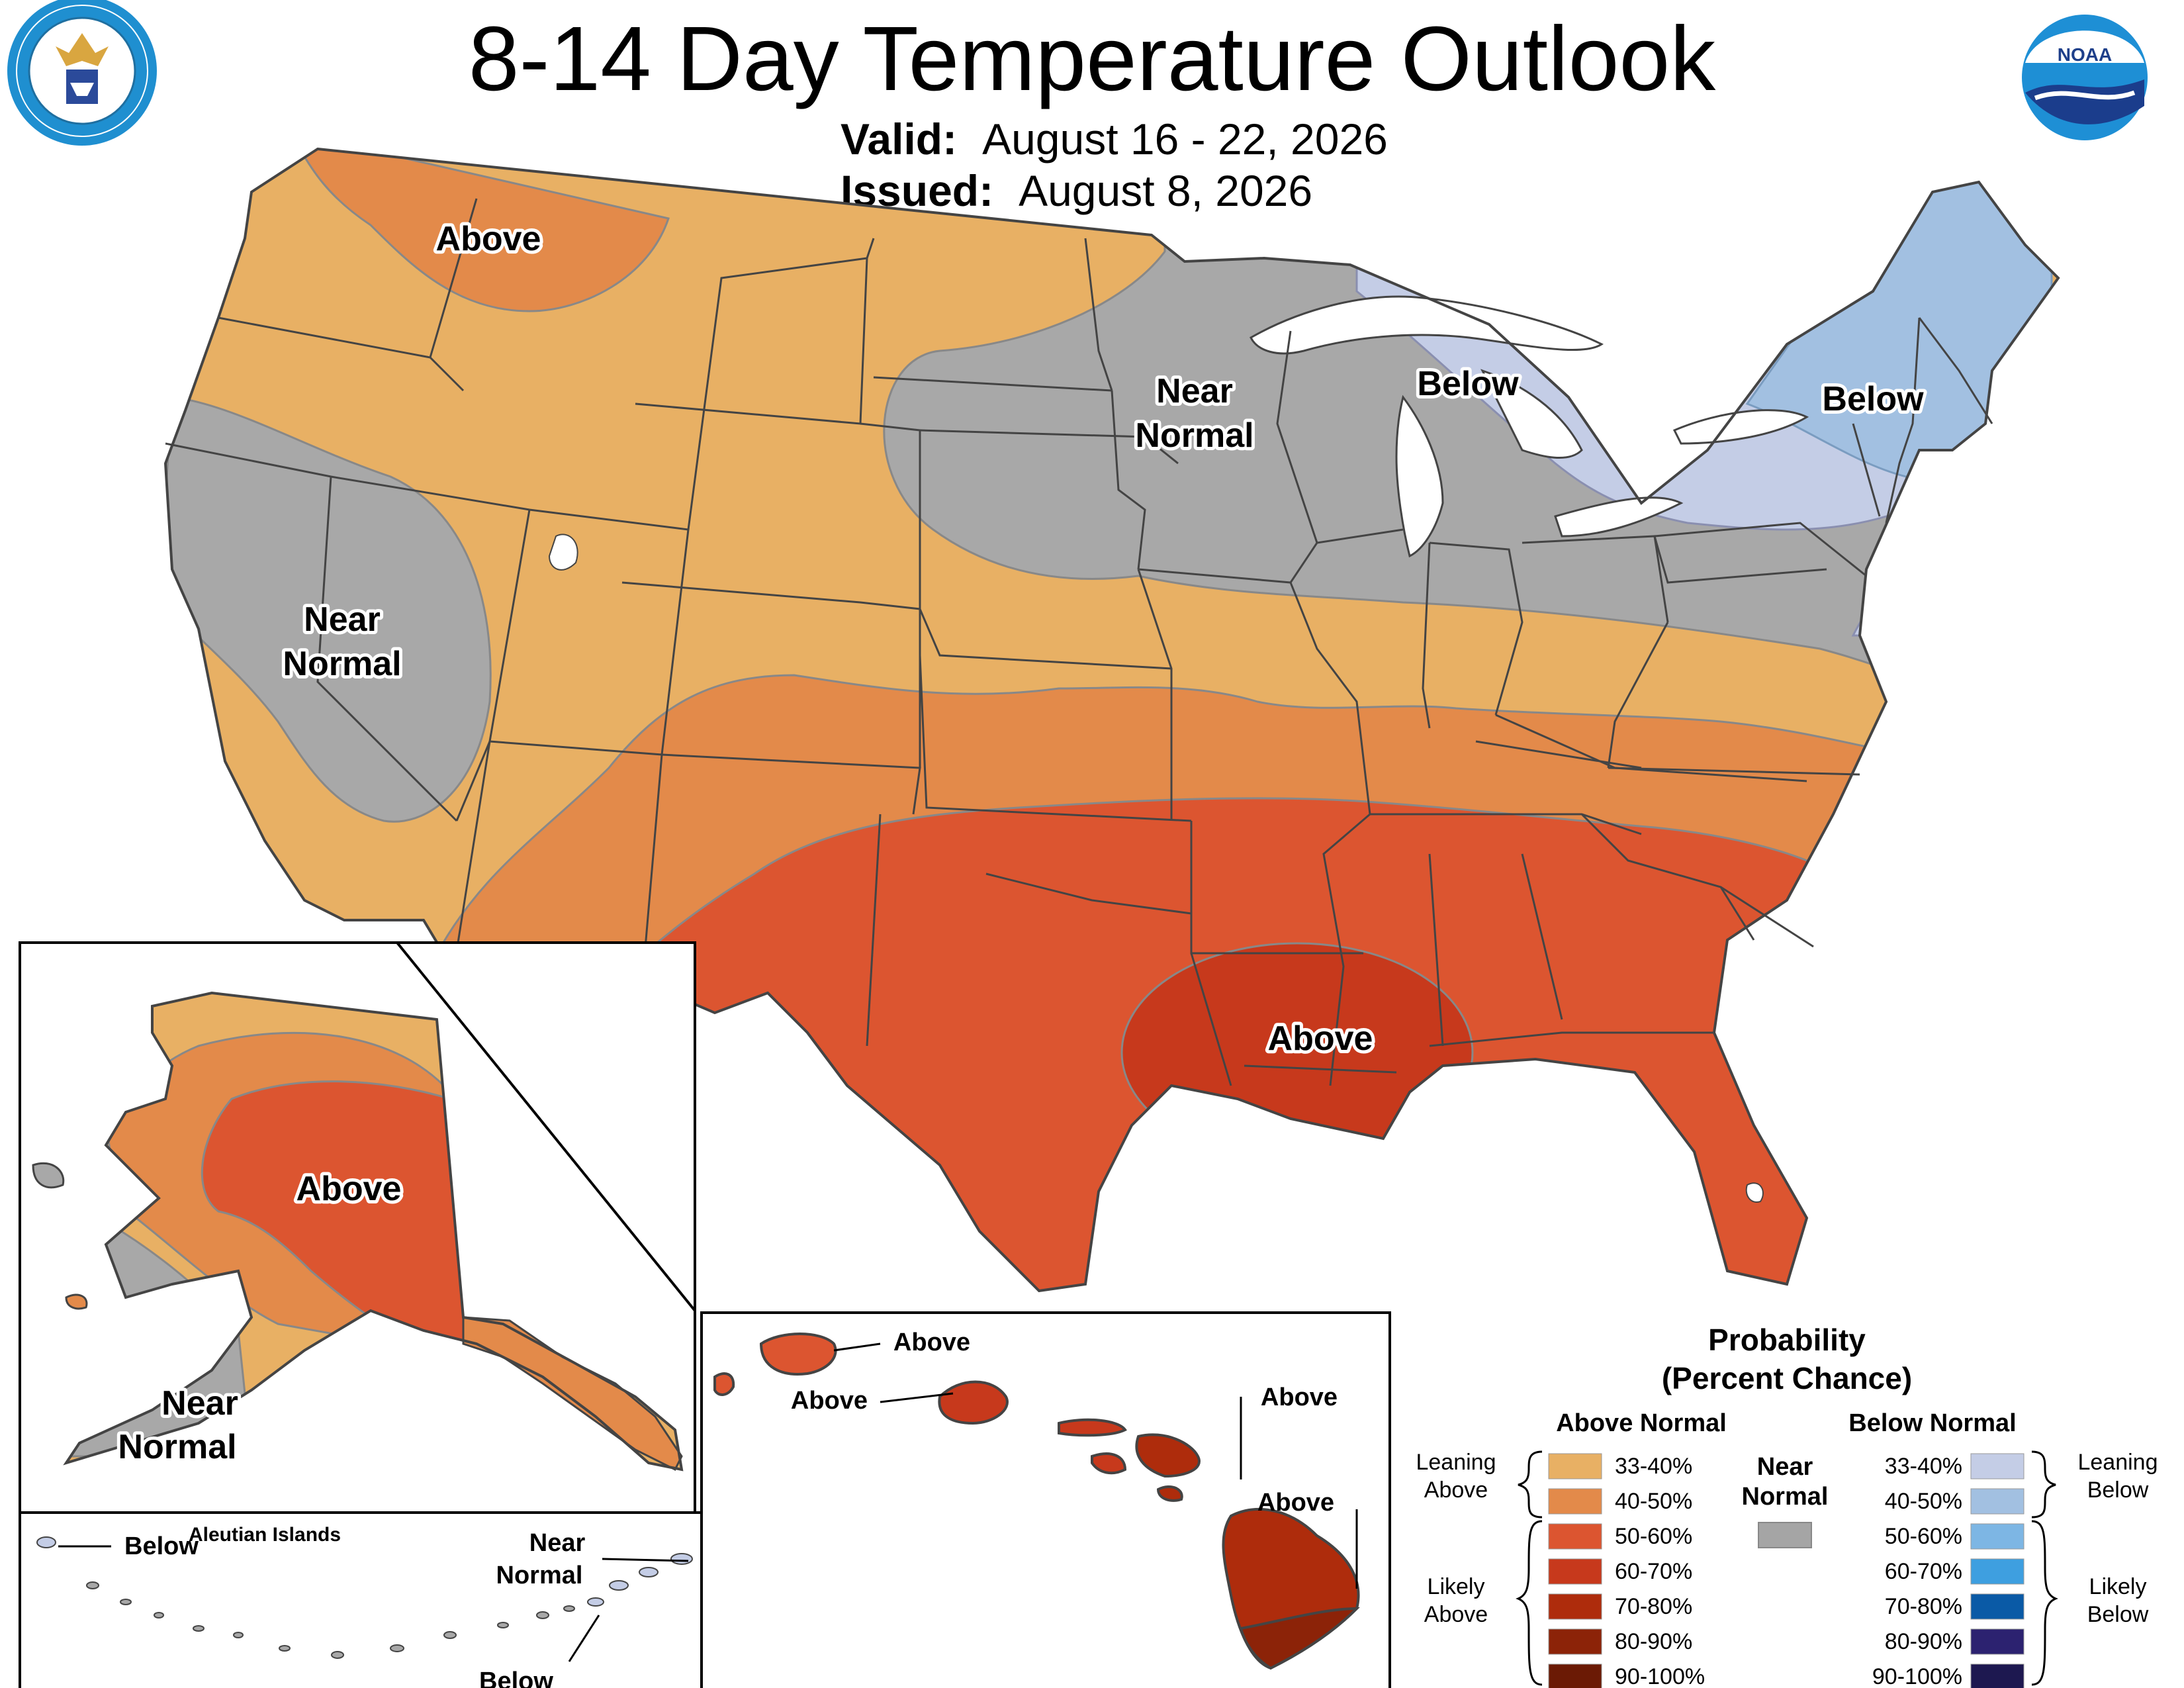  Describe the element at coordinates (1787, 1378) in the screenshot. I see `legend-title-percent: (Percent Chance)` at that location.